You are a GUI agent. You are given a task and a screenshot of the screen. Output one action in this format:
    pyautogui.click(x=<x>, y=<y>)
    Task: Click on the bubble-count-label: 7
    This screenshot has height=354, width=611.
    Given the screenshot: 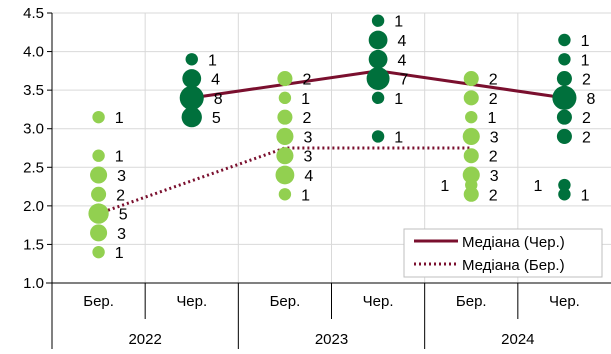 What is the action you would take?
    pyautogui.click(x=404, y=80)
    